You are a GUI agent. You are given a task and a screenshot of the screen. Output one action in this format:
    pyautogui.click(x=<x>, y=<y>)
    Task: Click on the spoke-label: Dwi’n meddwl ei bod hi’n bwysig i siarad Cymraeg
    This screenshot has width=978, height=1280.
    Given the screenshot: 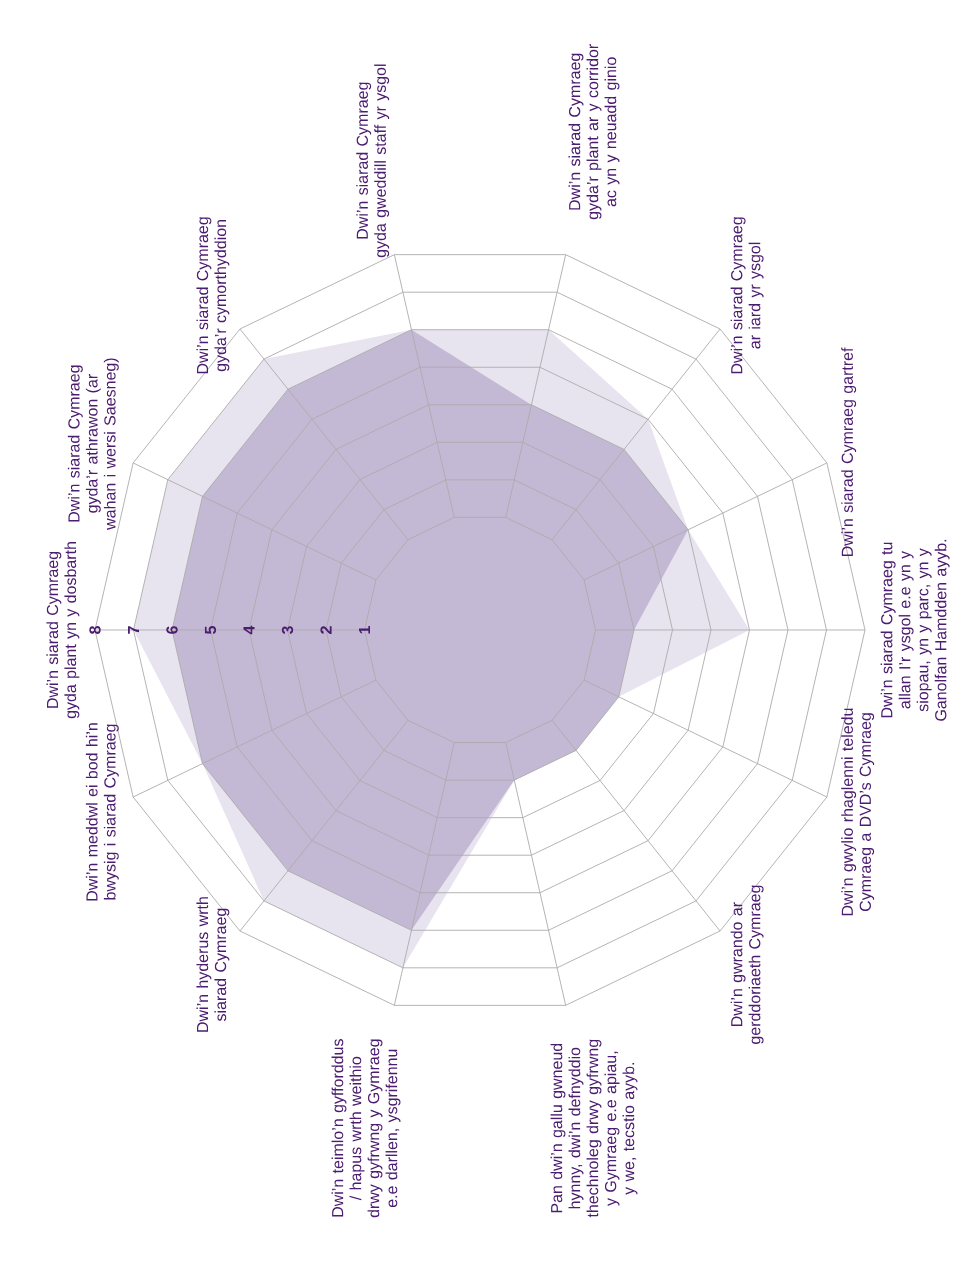 What is the action you would take?
    pyautogui.click(x=102, y=812)
    